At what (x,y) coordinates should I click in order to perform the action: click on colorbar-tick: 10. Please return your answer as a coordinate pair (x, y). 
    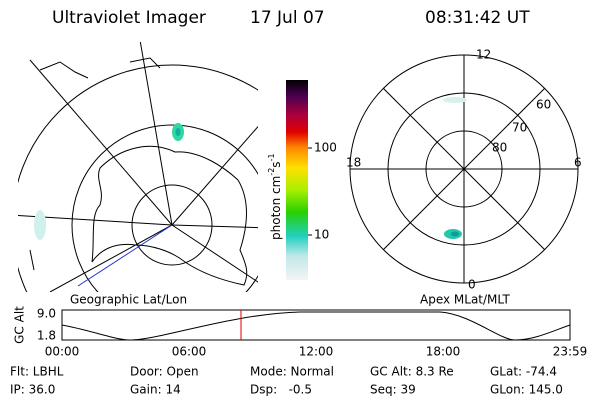
    Looking at the image, I should click on (321, 235).